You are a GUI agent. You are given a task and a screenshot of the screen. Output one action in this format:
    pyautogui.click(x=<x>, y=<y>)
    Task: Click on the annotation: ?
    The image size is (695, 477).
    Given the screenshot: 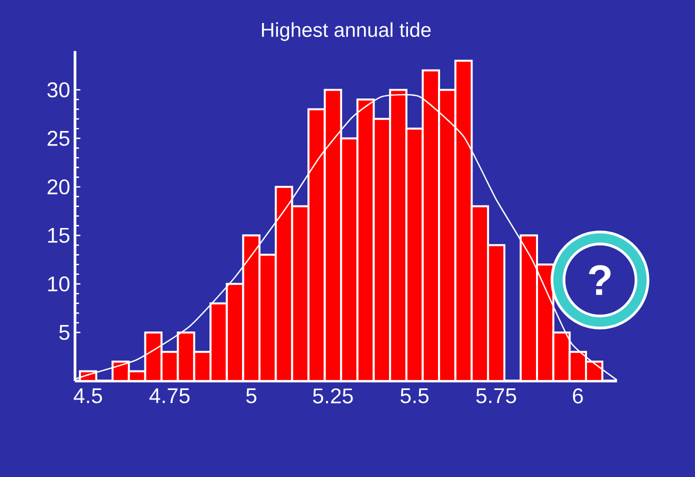 What is the action you would take?
    pyautogui.click(x=599, y=280)
    